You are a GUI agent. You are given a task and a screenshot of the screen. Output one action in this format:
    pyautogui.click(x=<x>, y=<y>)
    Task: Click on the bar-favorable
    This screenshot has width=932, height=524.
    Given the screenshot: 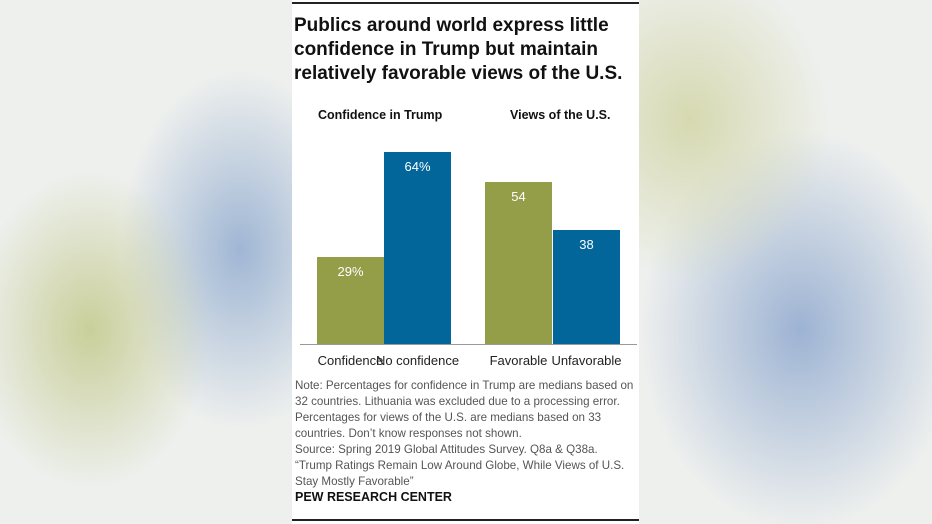 What is the action you would take?
    pyautogui.click(x=518, y=263)
    